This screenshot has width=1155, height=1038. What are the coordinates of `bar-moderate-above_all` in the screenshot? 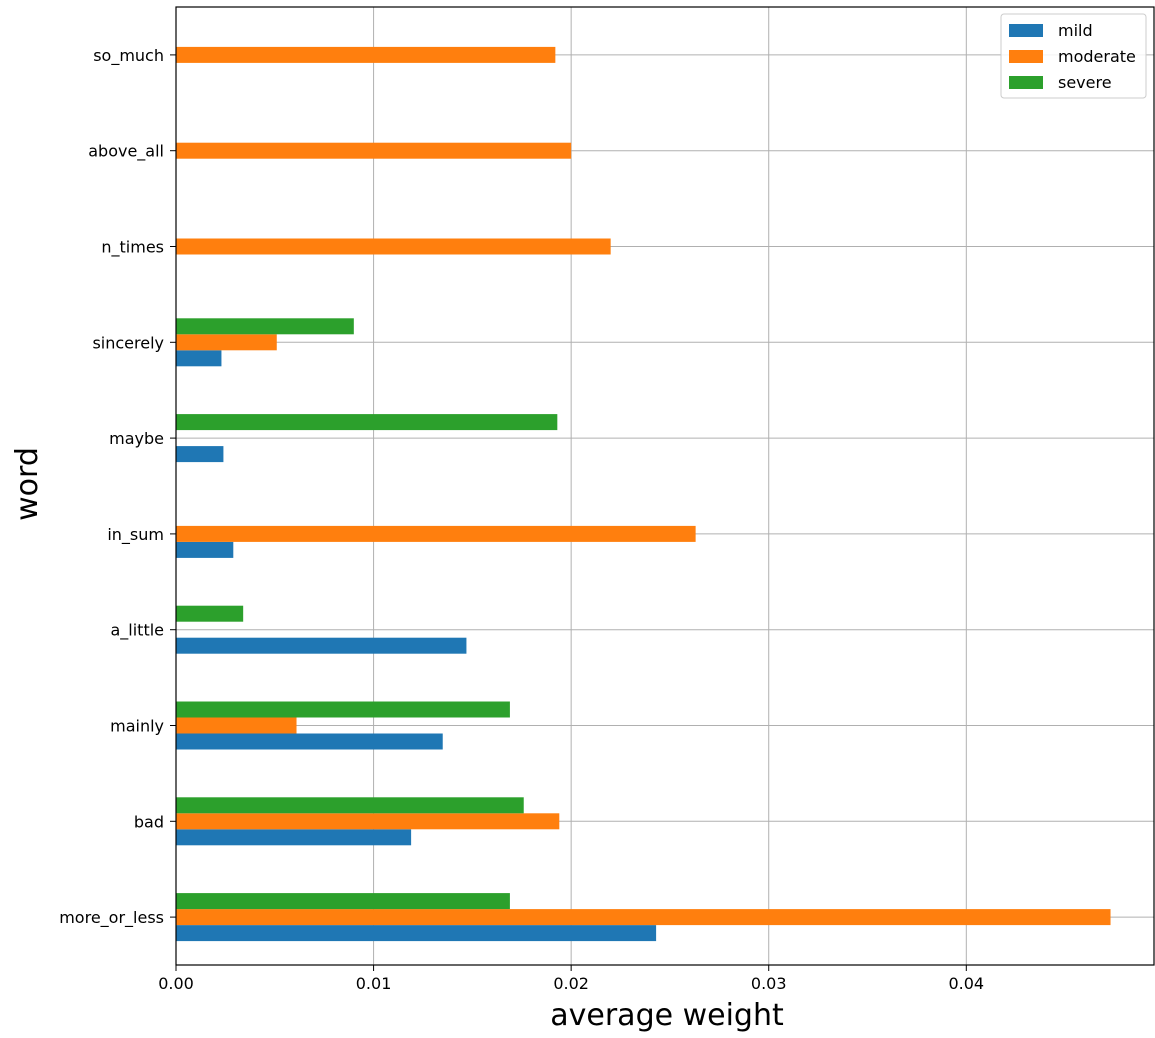 It's located at (374, 150).